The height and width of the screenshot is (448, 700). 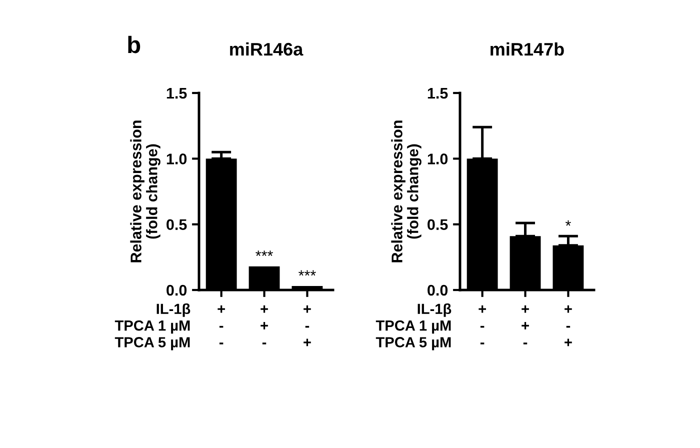 What do you see at coordinates (527, 49) in the screenshot?
I see `chart-title: miR147b` at bounding box center [527, 49].